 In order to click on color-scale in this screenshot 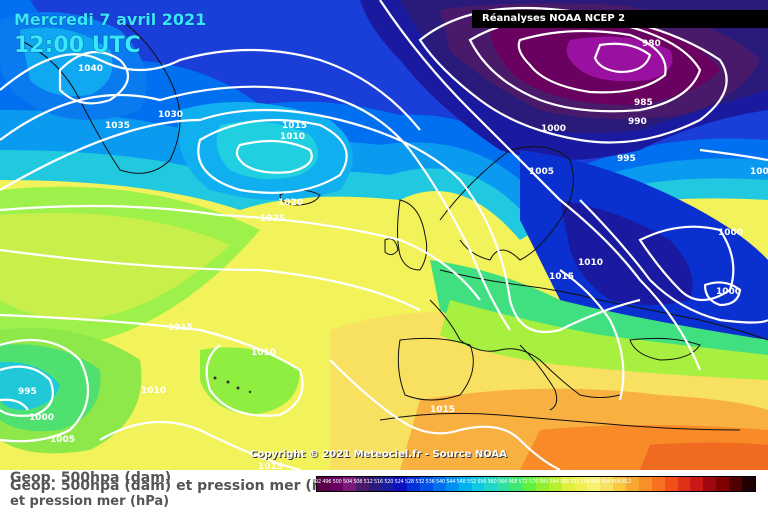, I will do `click(536, 484)`.